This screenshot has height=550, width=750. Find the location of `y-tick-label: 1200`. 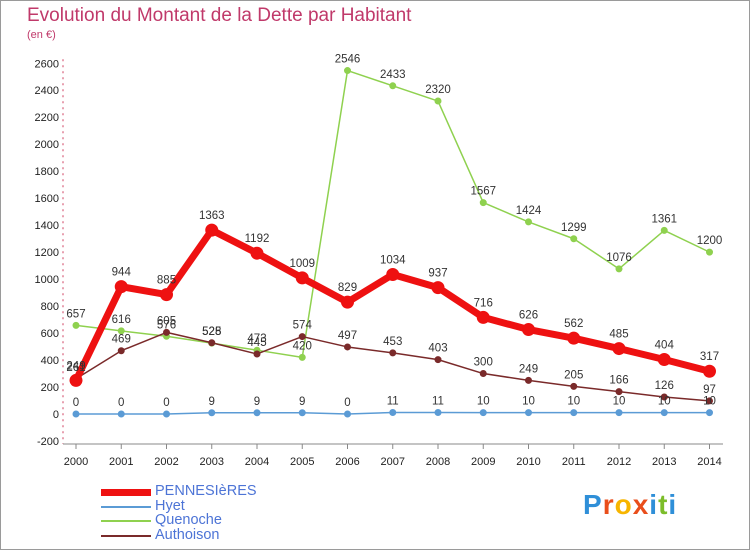

y-tick-label: 1200 is located at coordinates (47, 253).